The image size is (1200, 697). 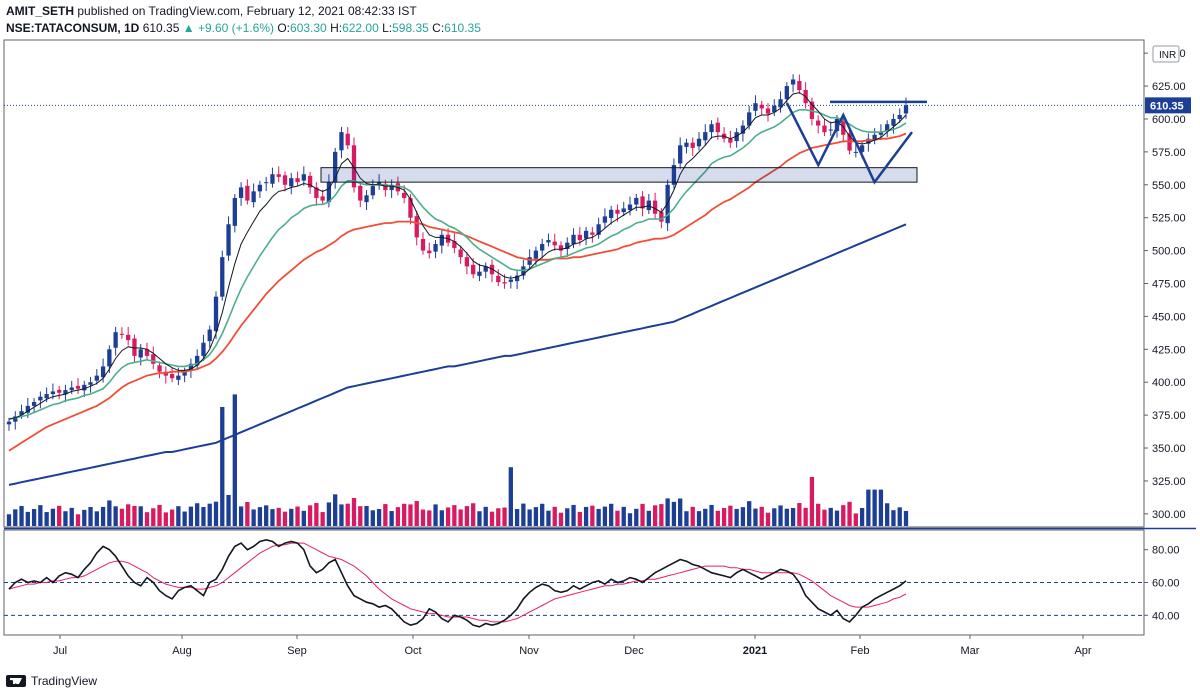 What do you see at coordinates (1166, 584) in the screenshot?
I see `rsi-axis-label: 60.00` at bounding box center [1166, 584].